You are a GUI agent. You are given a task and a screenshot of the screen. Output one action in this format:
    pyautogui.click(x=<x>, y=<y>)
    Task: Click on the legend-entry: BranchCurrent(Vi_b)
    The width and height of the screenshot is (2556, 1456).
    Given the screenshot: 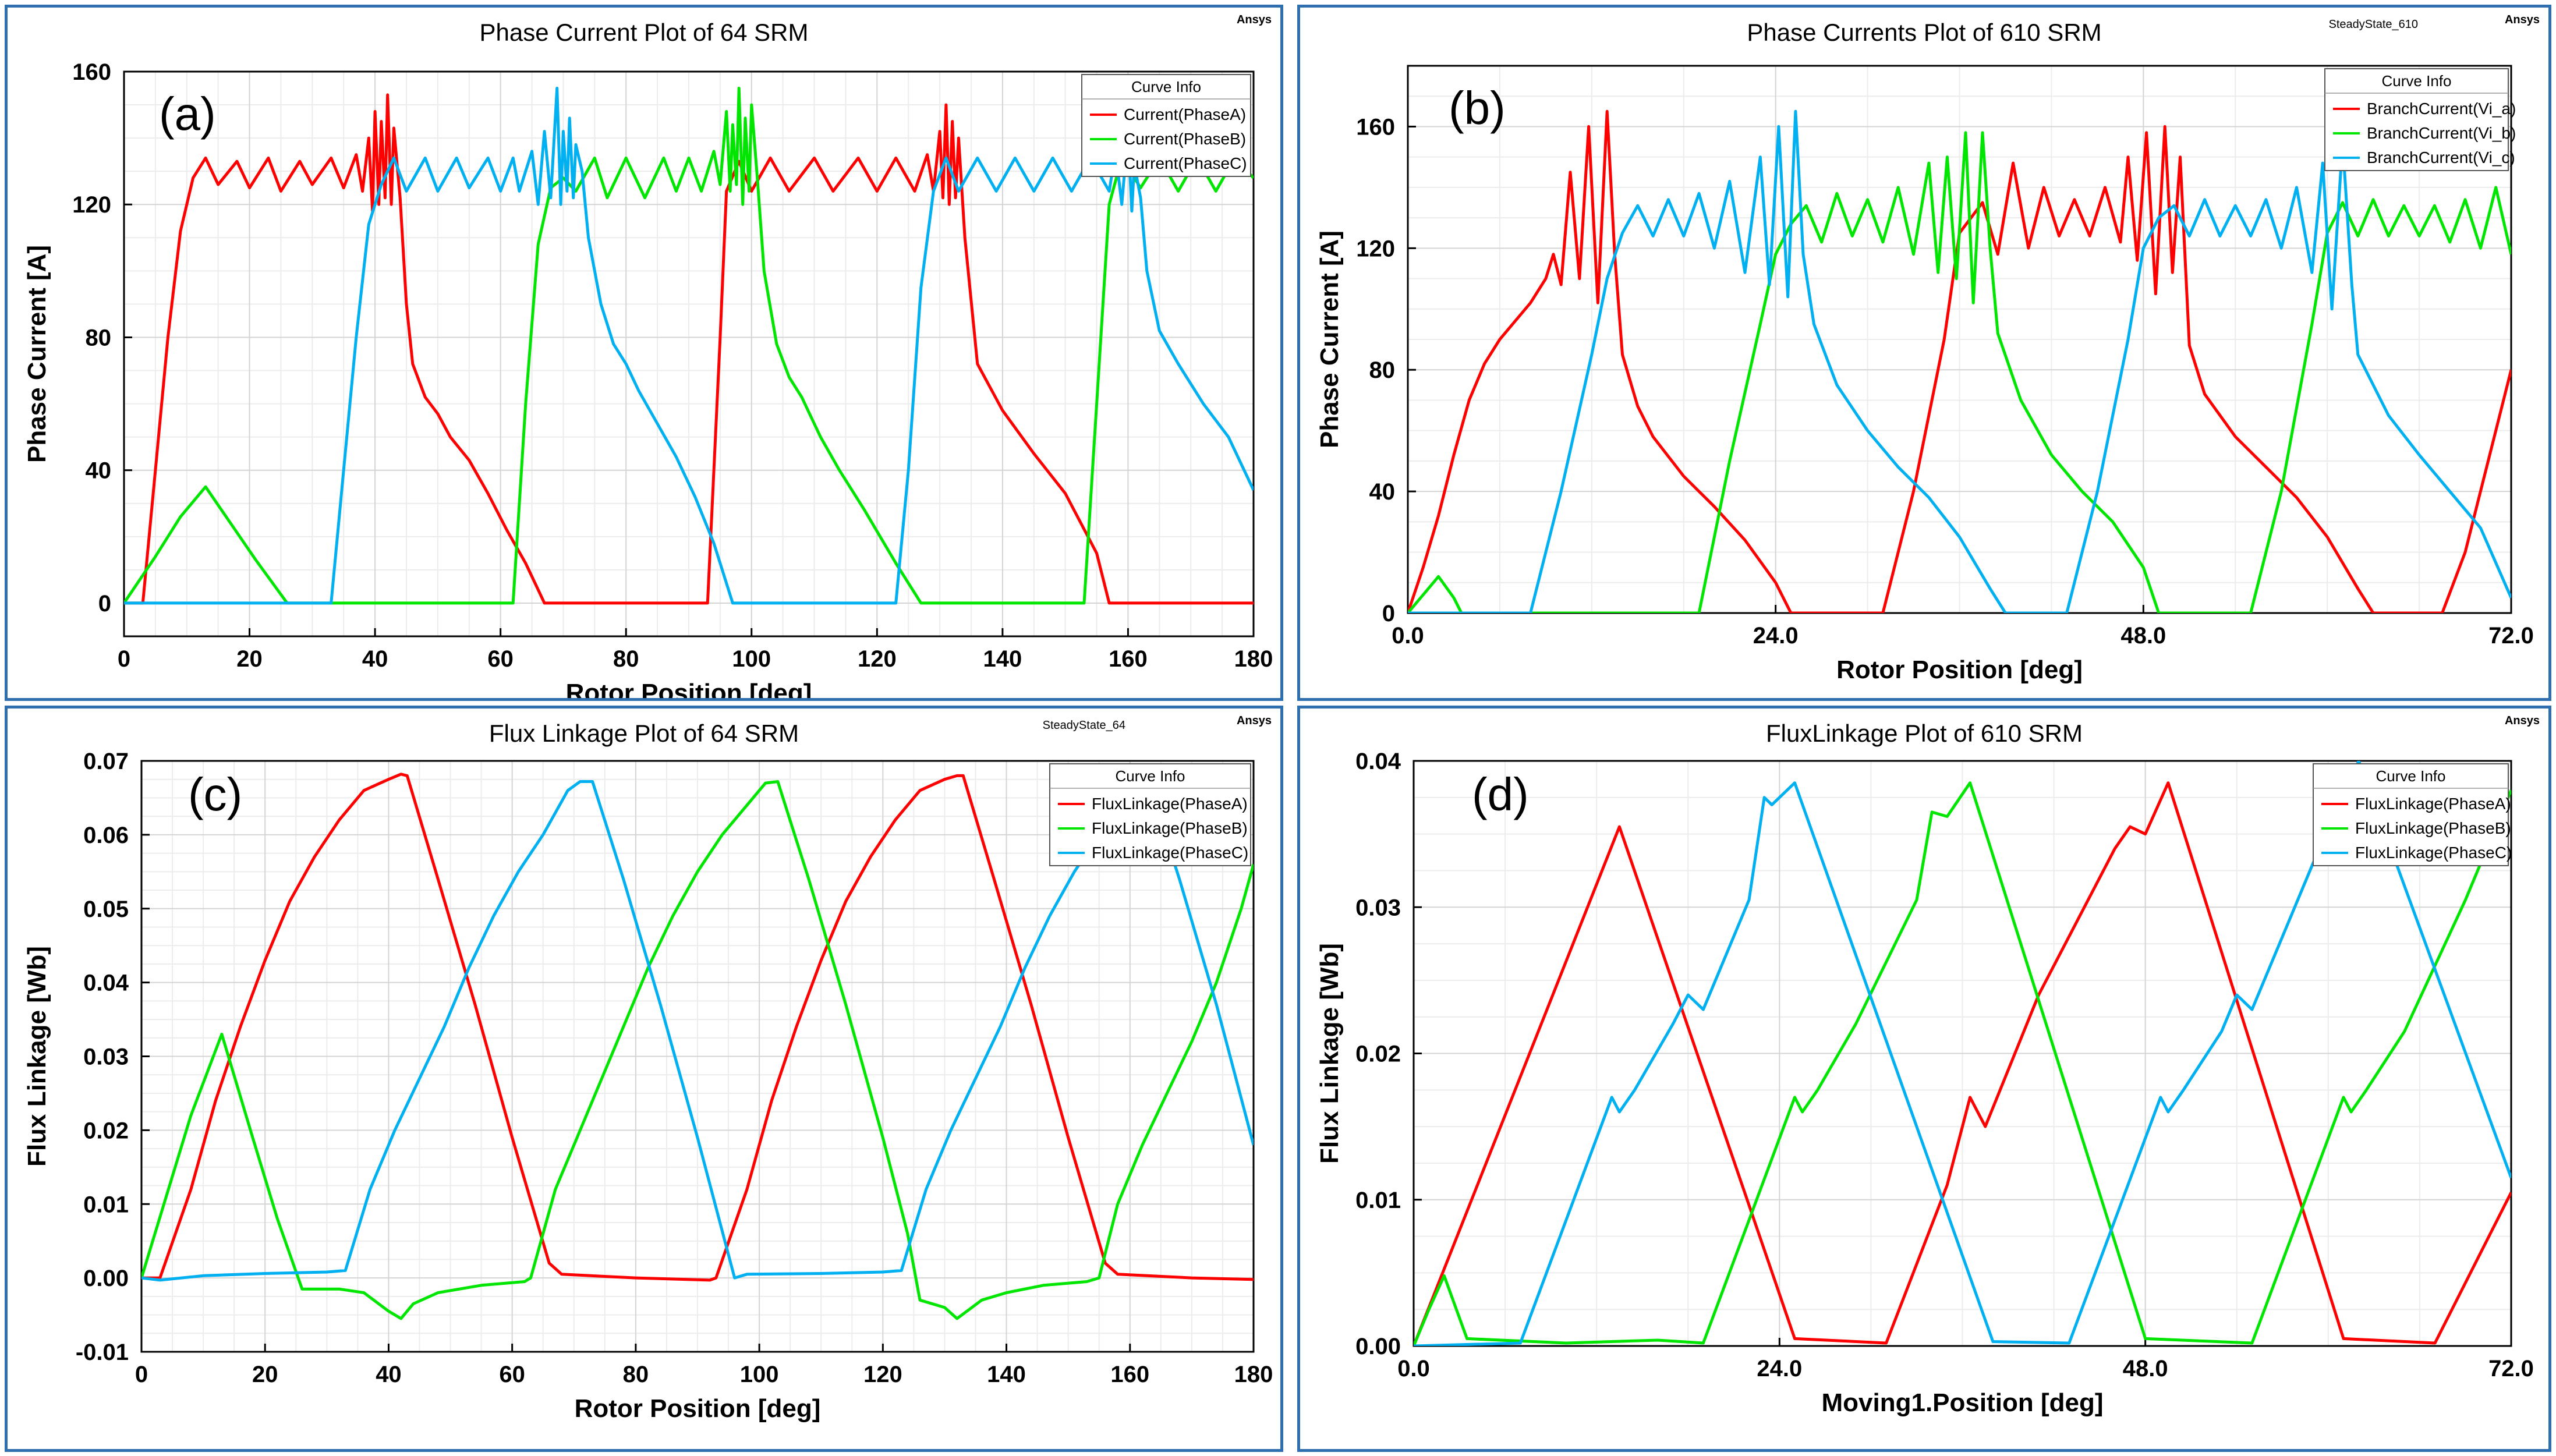 What is the action you would take?
    pyautogui.click(x=2441, y=133)
    